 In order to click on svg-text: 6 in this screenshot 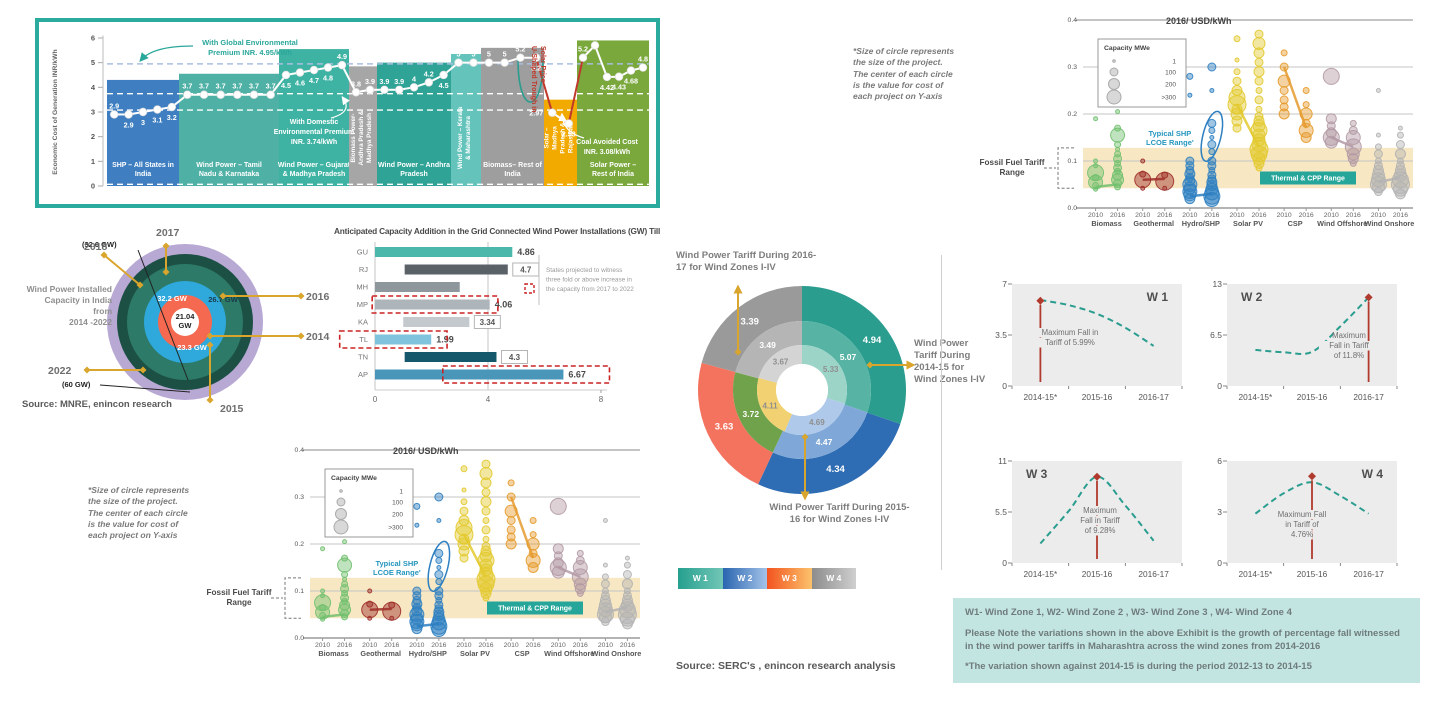, I will do `click(93, 37)`.